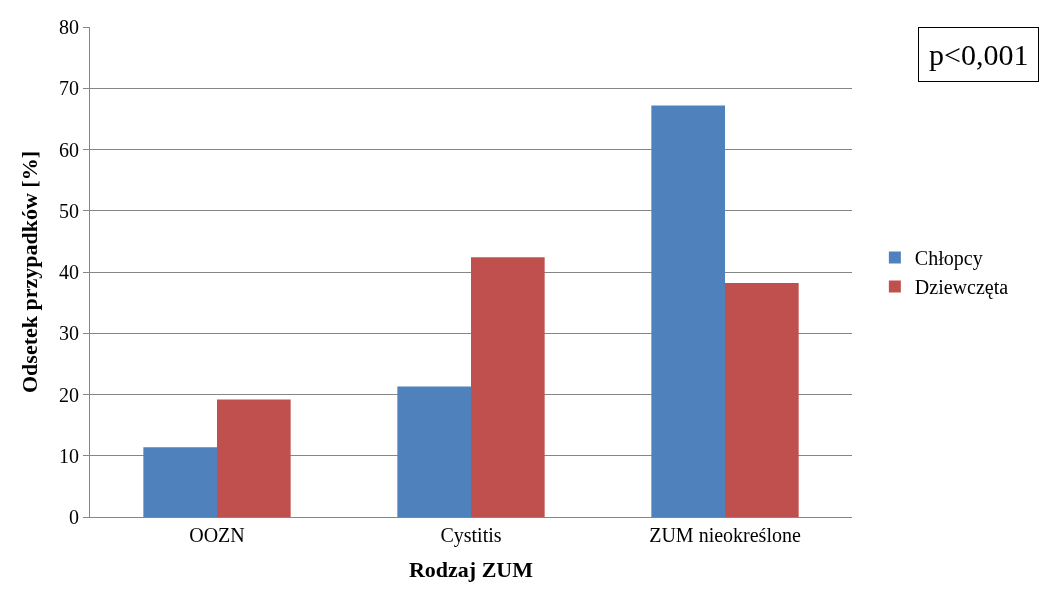 The width and height of the screenshot is (1057, 602). What do you see at coordinates (69, 394) in the screenshot?
I see `y-tick-label: 20` at bounding box center [69, 394].